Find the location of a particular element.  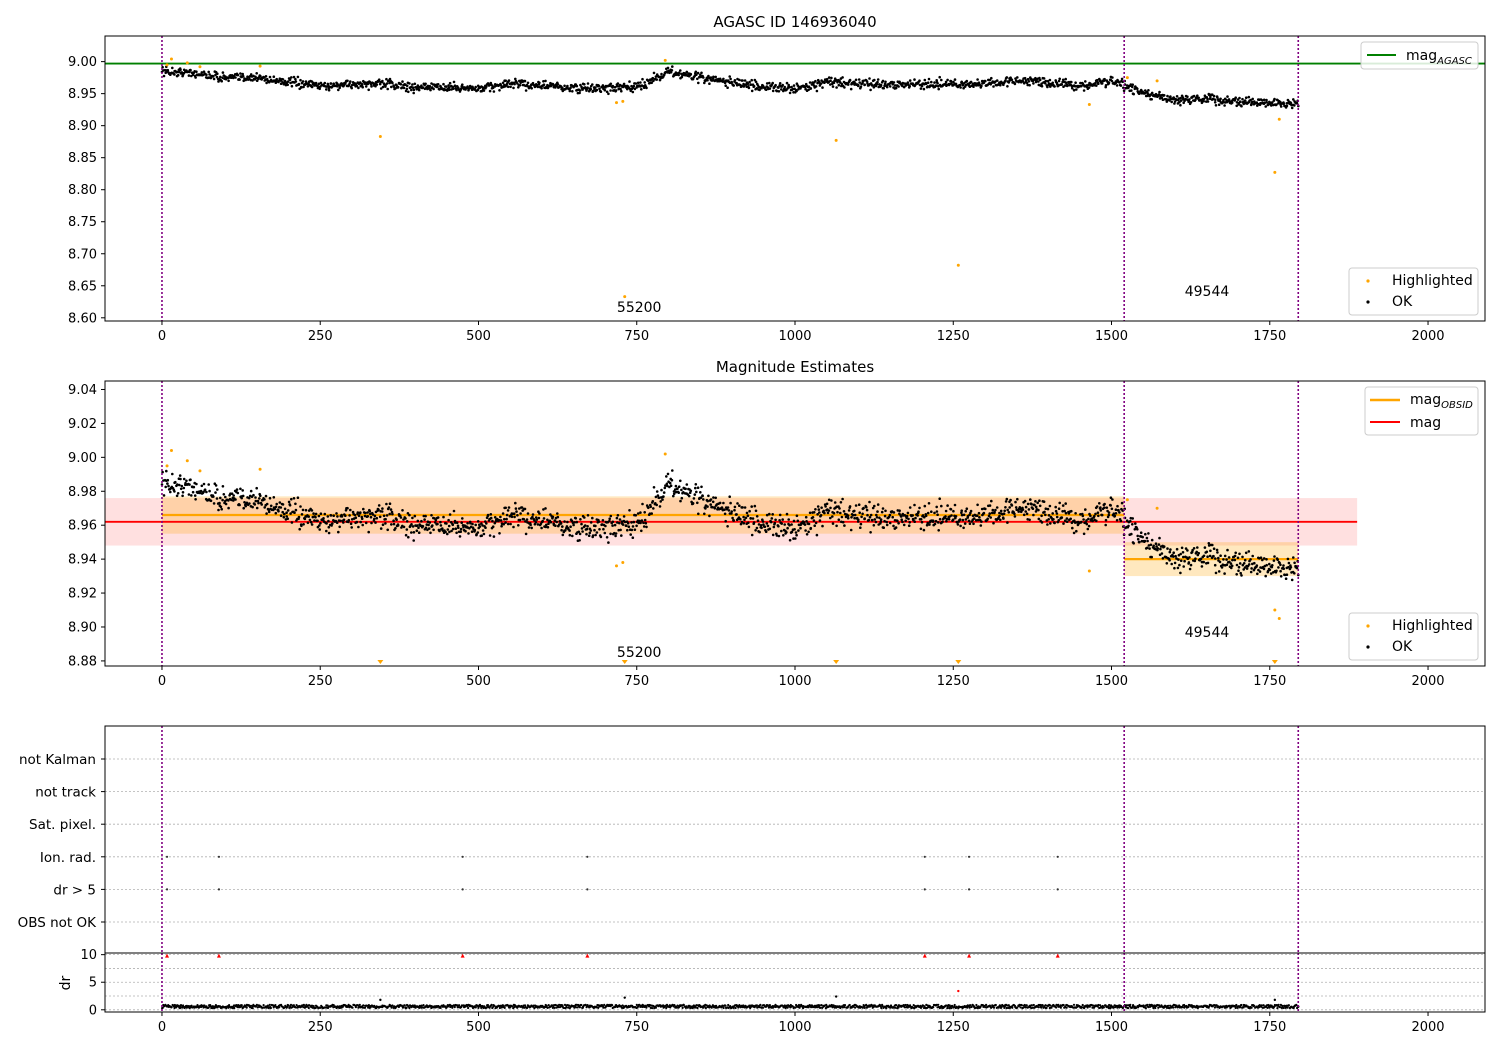

agasc-xtick-label: 750 is located at coordinates (636, 336).